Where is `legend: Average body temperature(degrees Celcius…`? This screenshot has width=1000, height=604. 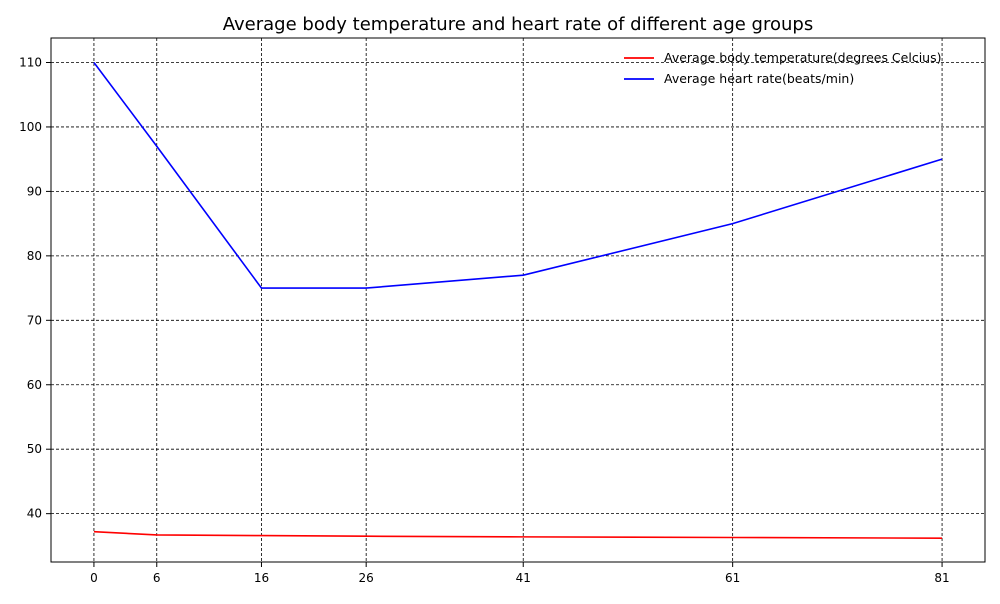 legend: Average body temperature(degrees Celcius… is located at coordinates (782, 68).